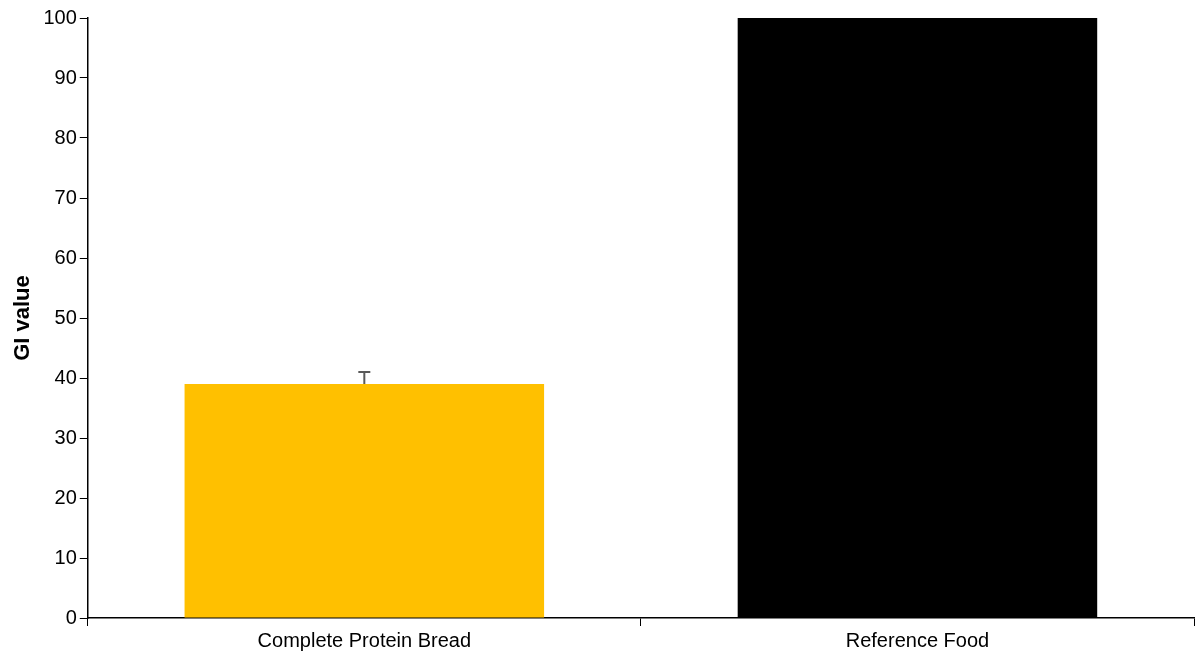  What do you see at coordinates (22, 318) in the screenshot?
I see `y-axis-title: GI value` at bounding box center [22, 318].